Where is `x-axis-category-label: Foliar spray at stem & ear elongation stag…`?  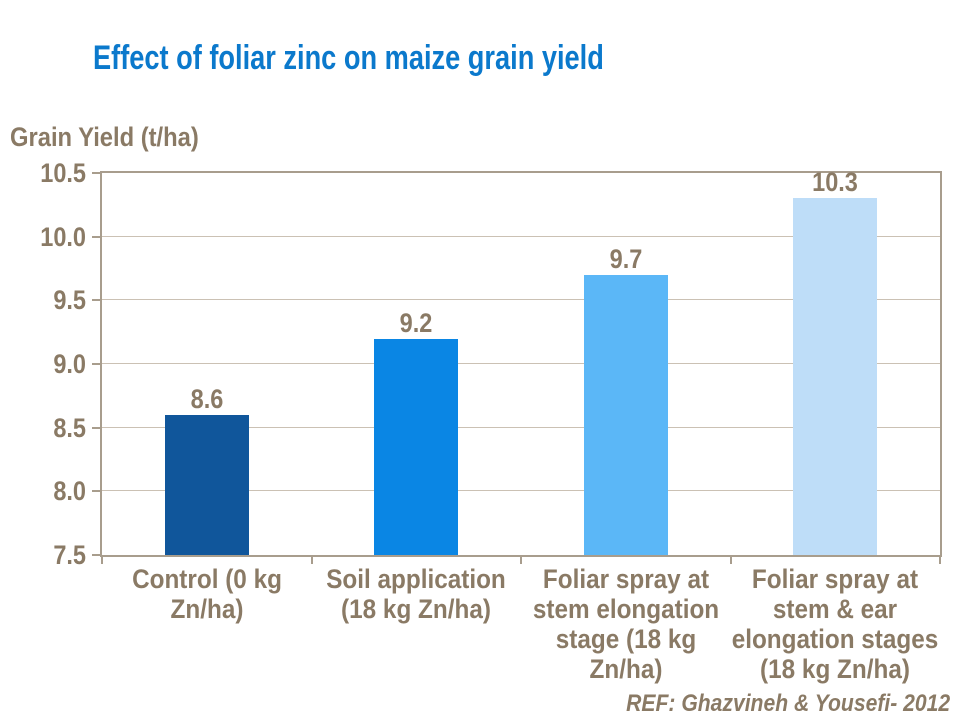 x-axis-category-label: Foliar spray at stem & ear elongation stag… is located at coordinates (835, 624).